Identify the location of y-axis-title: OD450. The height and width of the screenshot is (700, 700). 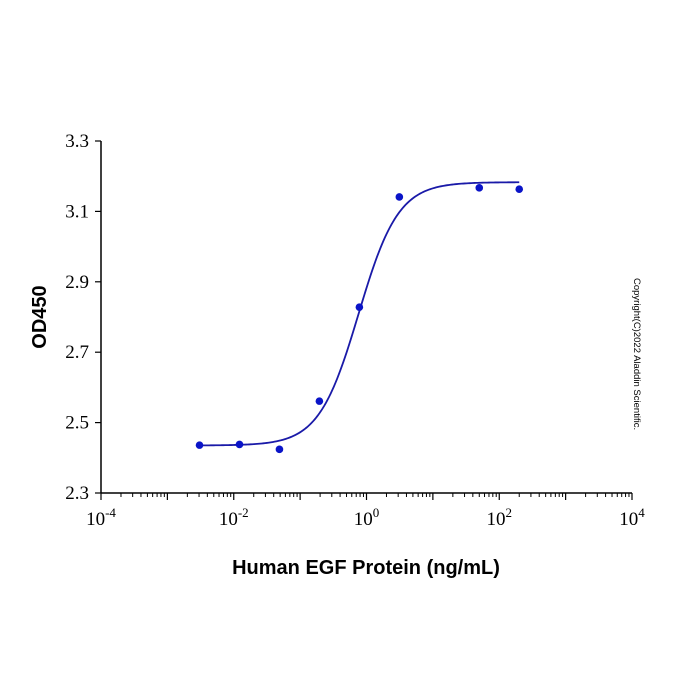
(40, 316).